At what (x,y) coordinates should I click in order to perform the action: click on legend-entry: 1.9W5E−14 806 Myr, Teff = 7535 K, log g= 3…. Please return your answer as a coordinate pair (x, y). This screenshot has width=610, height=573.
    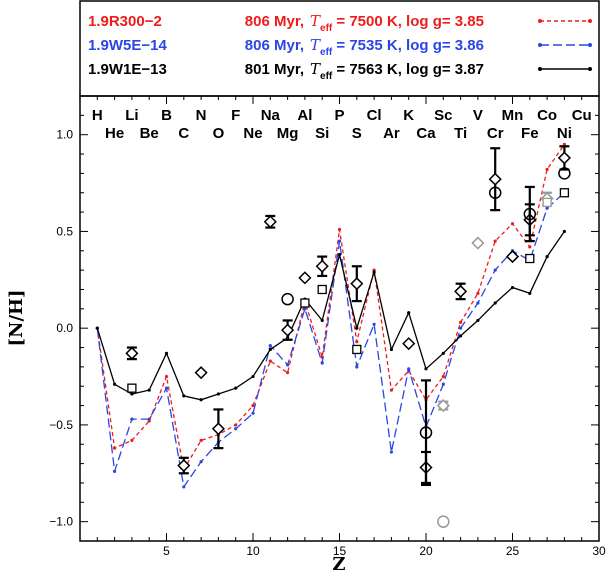
    Looking at the image, I should click on (340, 47).